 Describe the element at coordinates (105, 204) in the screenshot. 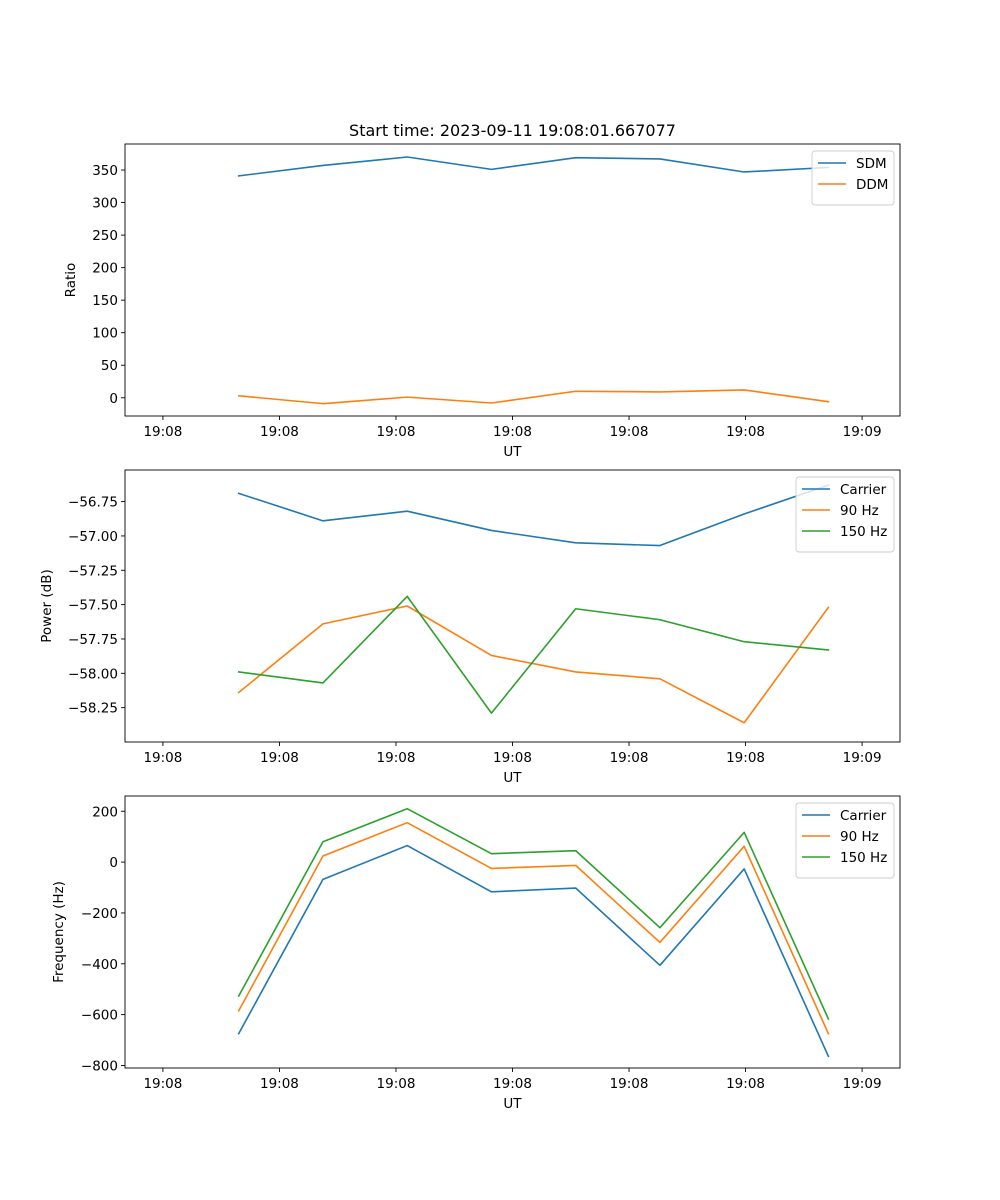

I see `y-tick-label: 300` at that location.